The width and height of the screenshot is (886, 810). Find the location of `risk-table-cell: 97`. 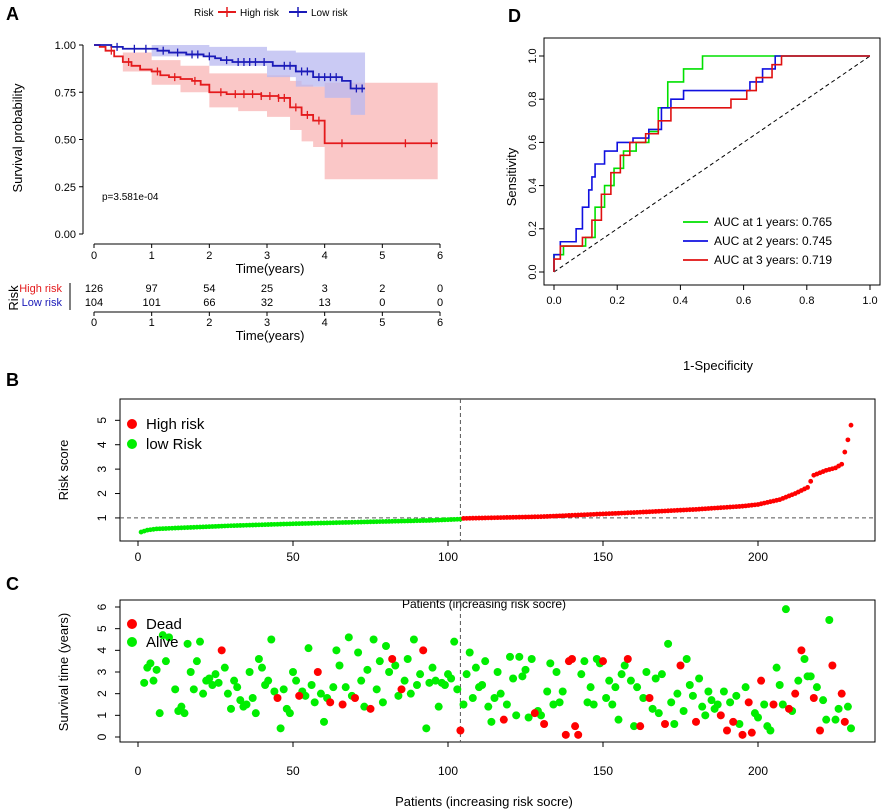

risk-table-cell: 97 is located at coordinates (152, 289).